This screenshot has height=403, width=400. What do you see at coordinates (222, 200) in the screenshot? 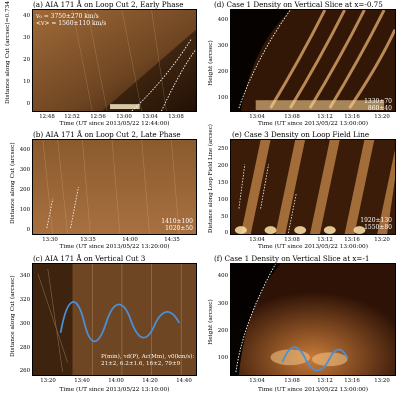
I see `panel-e-ytick: 100` at bounding box center [222, 200].